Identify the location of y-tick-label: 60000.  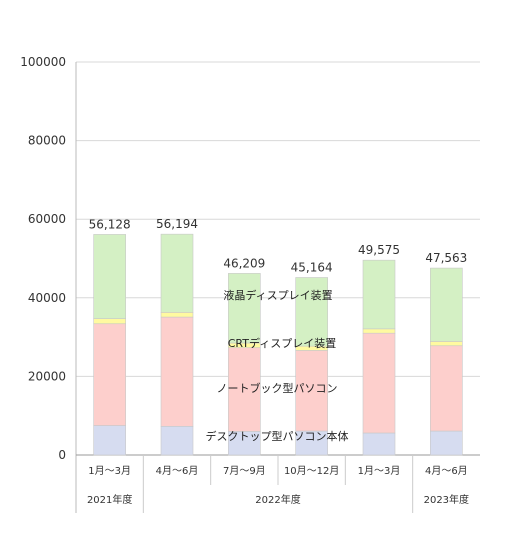
(47, 219).